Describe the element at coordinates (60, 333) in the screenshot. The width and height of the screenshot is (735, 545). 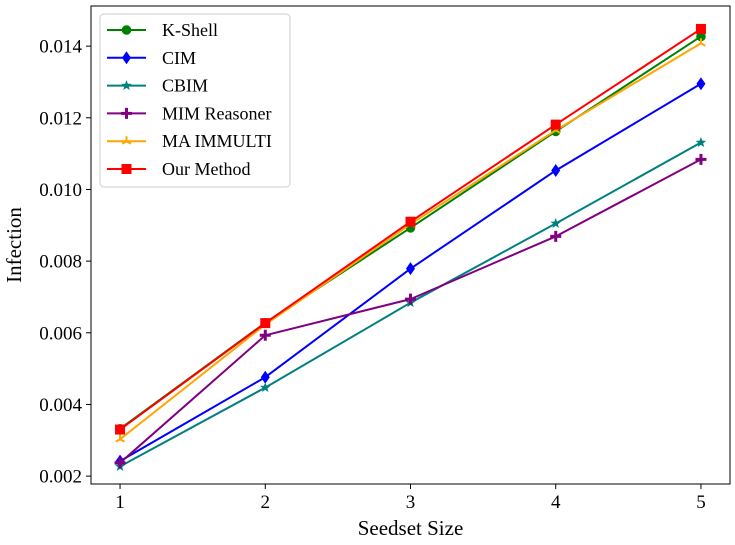
I see `y-tick-label: 0.006` at that location.